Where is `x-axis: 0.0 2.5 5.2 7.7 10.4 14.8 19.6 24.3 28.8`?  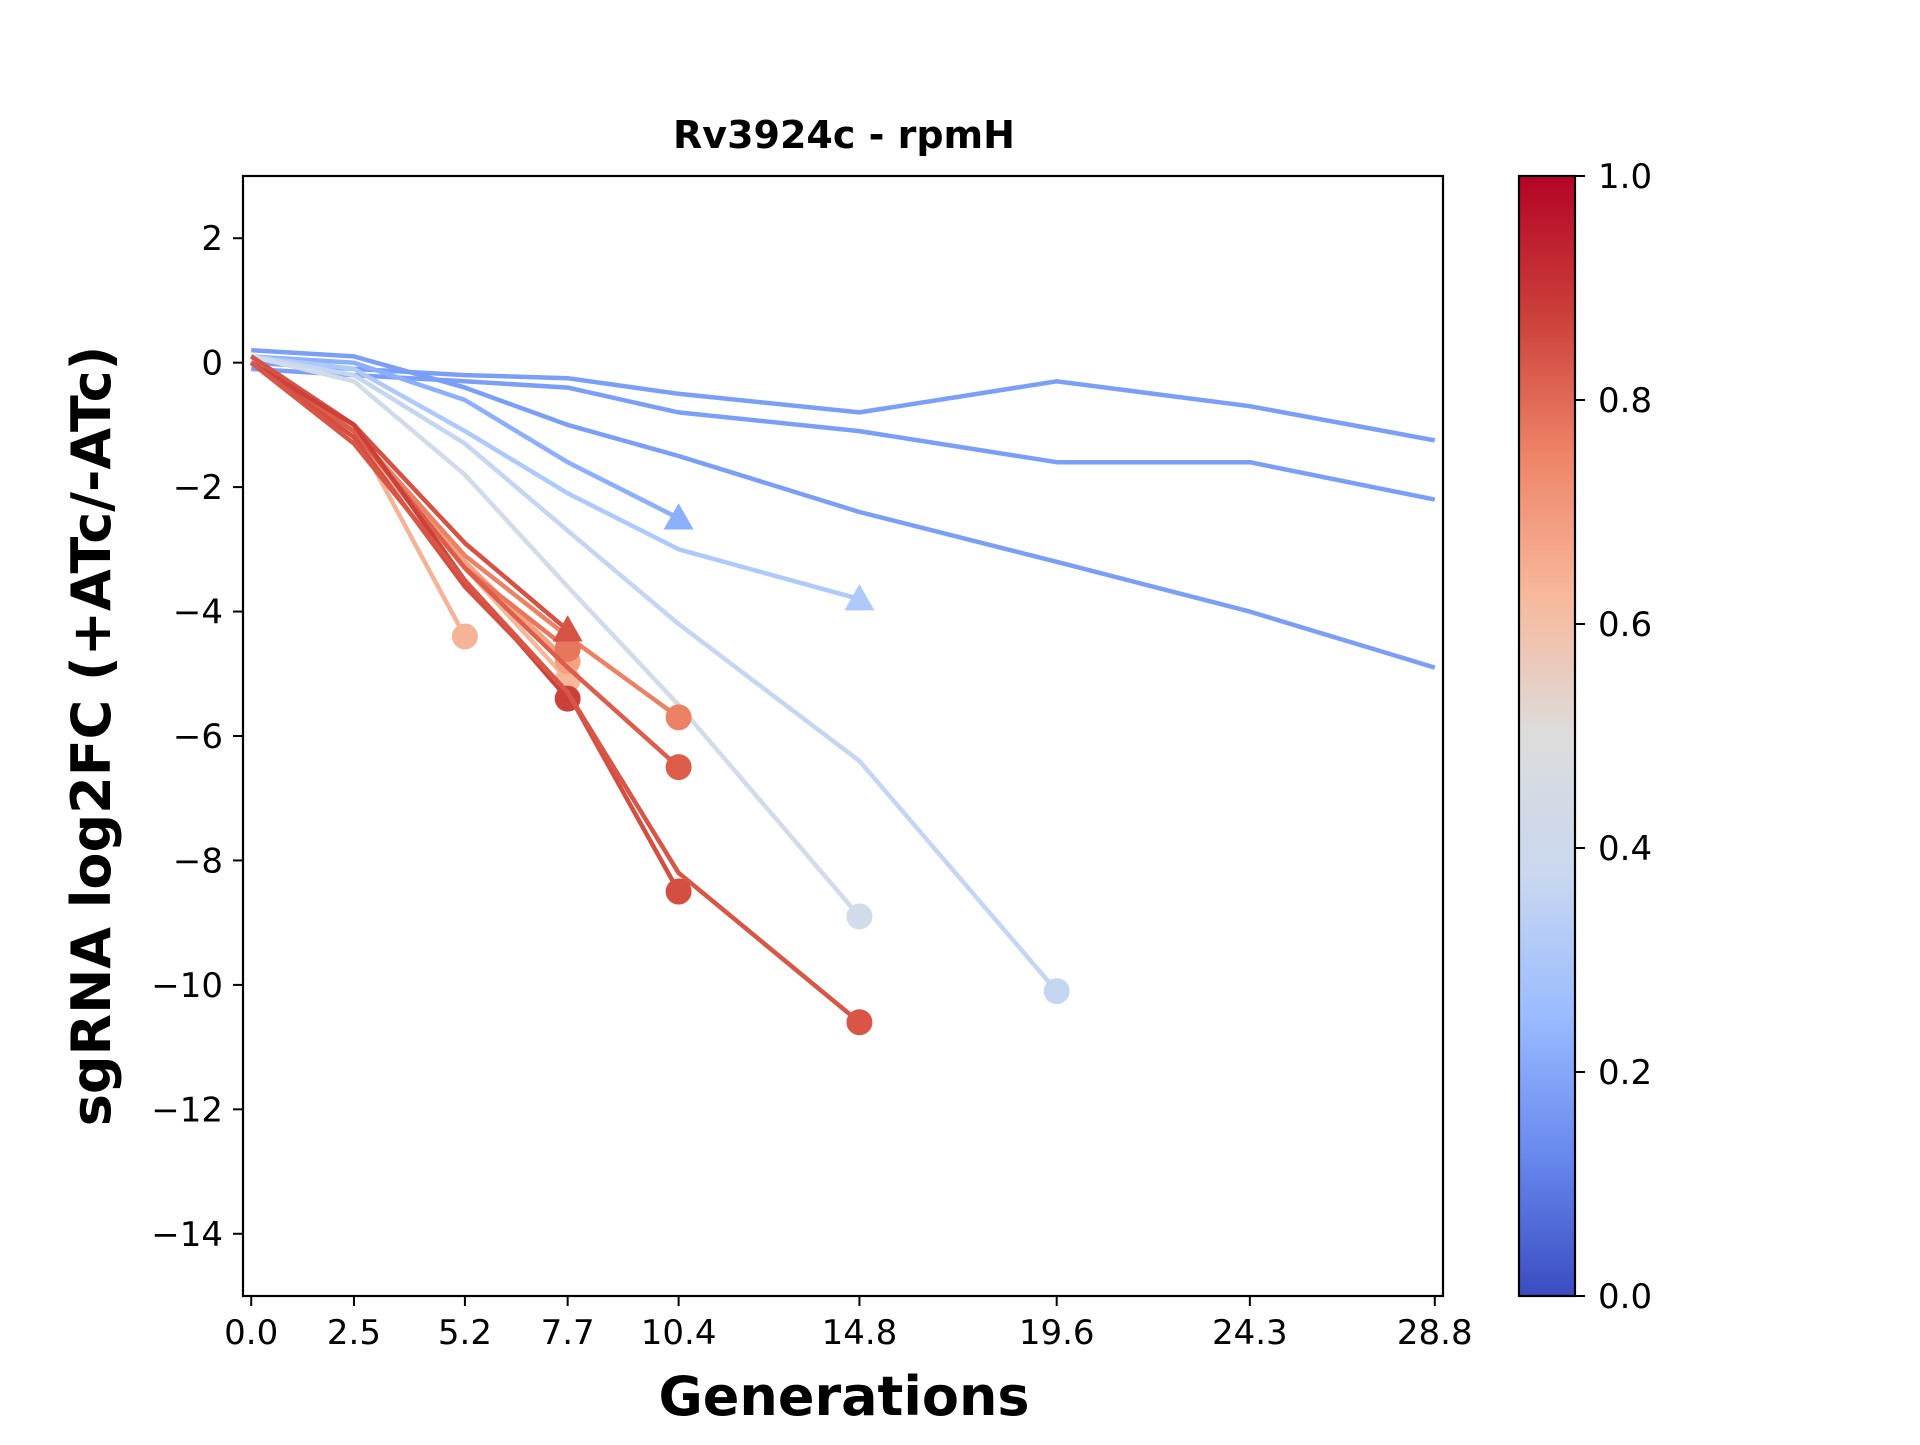
x-axis: 0.0 2.5 5.2 7.7 10.4 14.8 19.6 24.3 28.8 is located at coordinates (848, 1324).